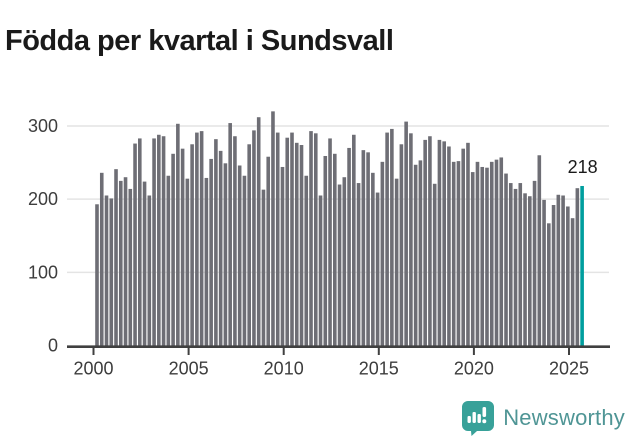 The image size is (631, 439). What do you see at coordinates (43, 272) in the screenshot?
I see `y-tick-label-100: 100` at bounding box center [43, 272].